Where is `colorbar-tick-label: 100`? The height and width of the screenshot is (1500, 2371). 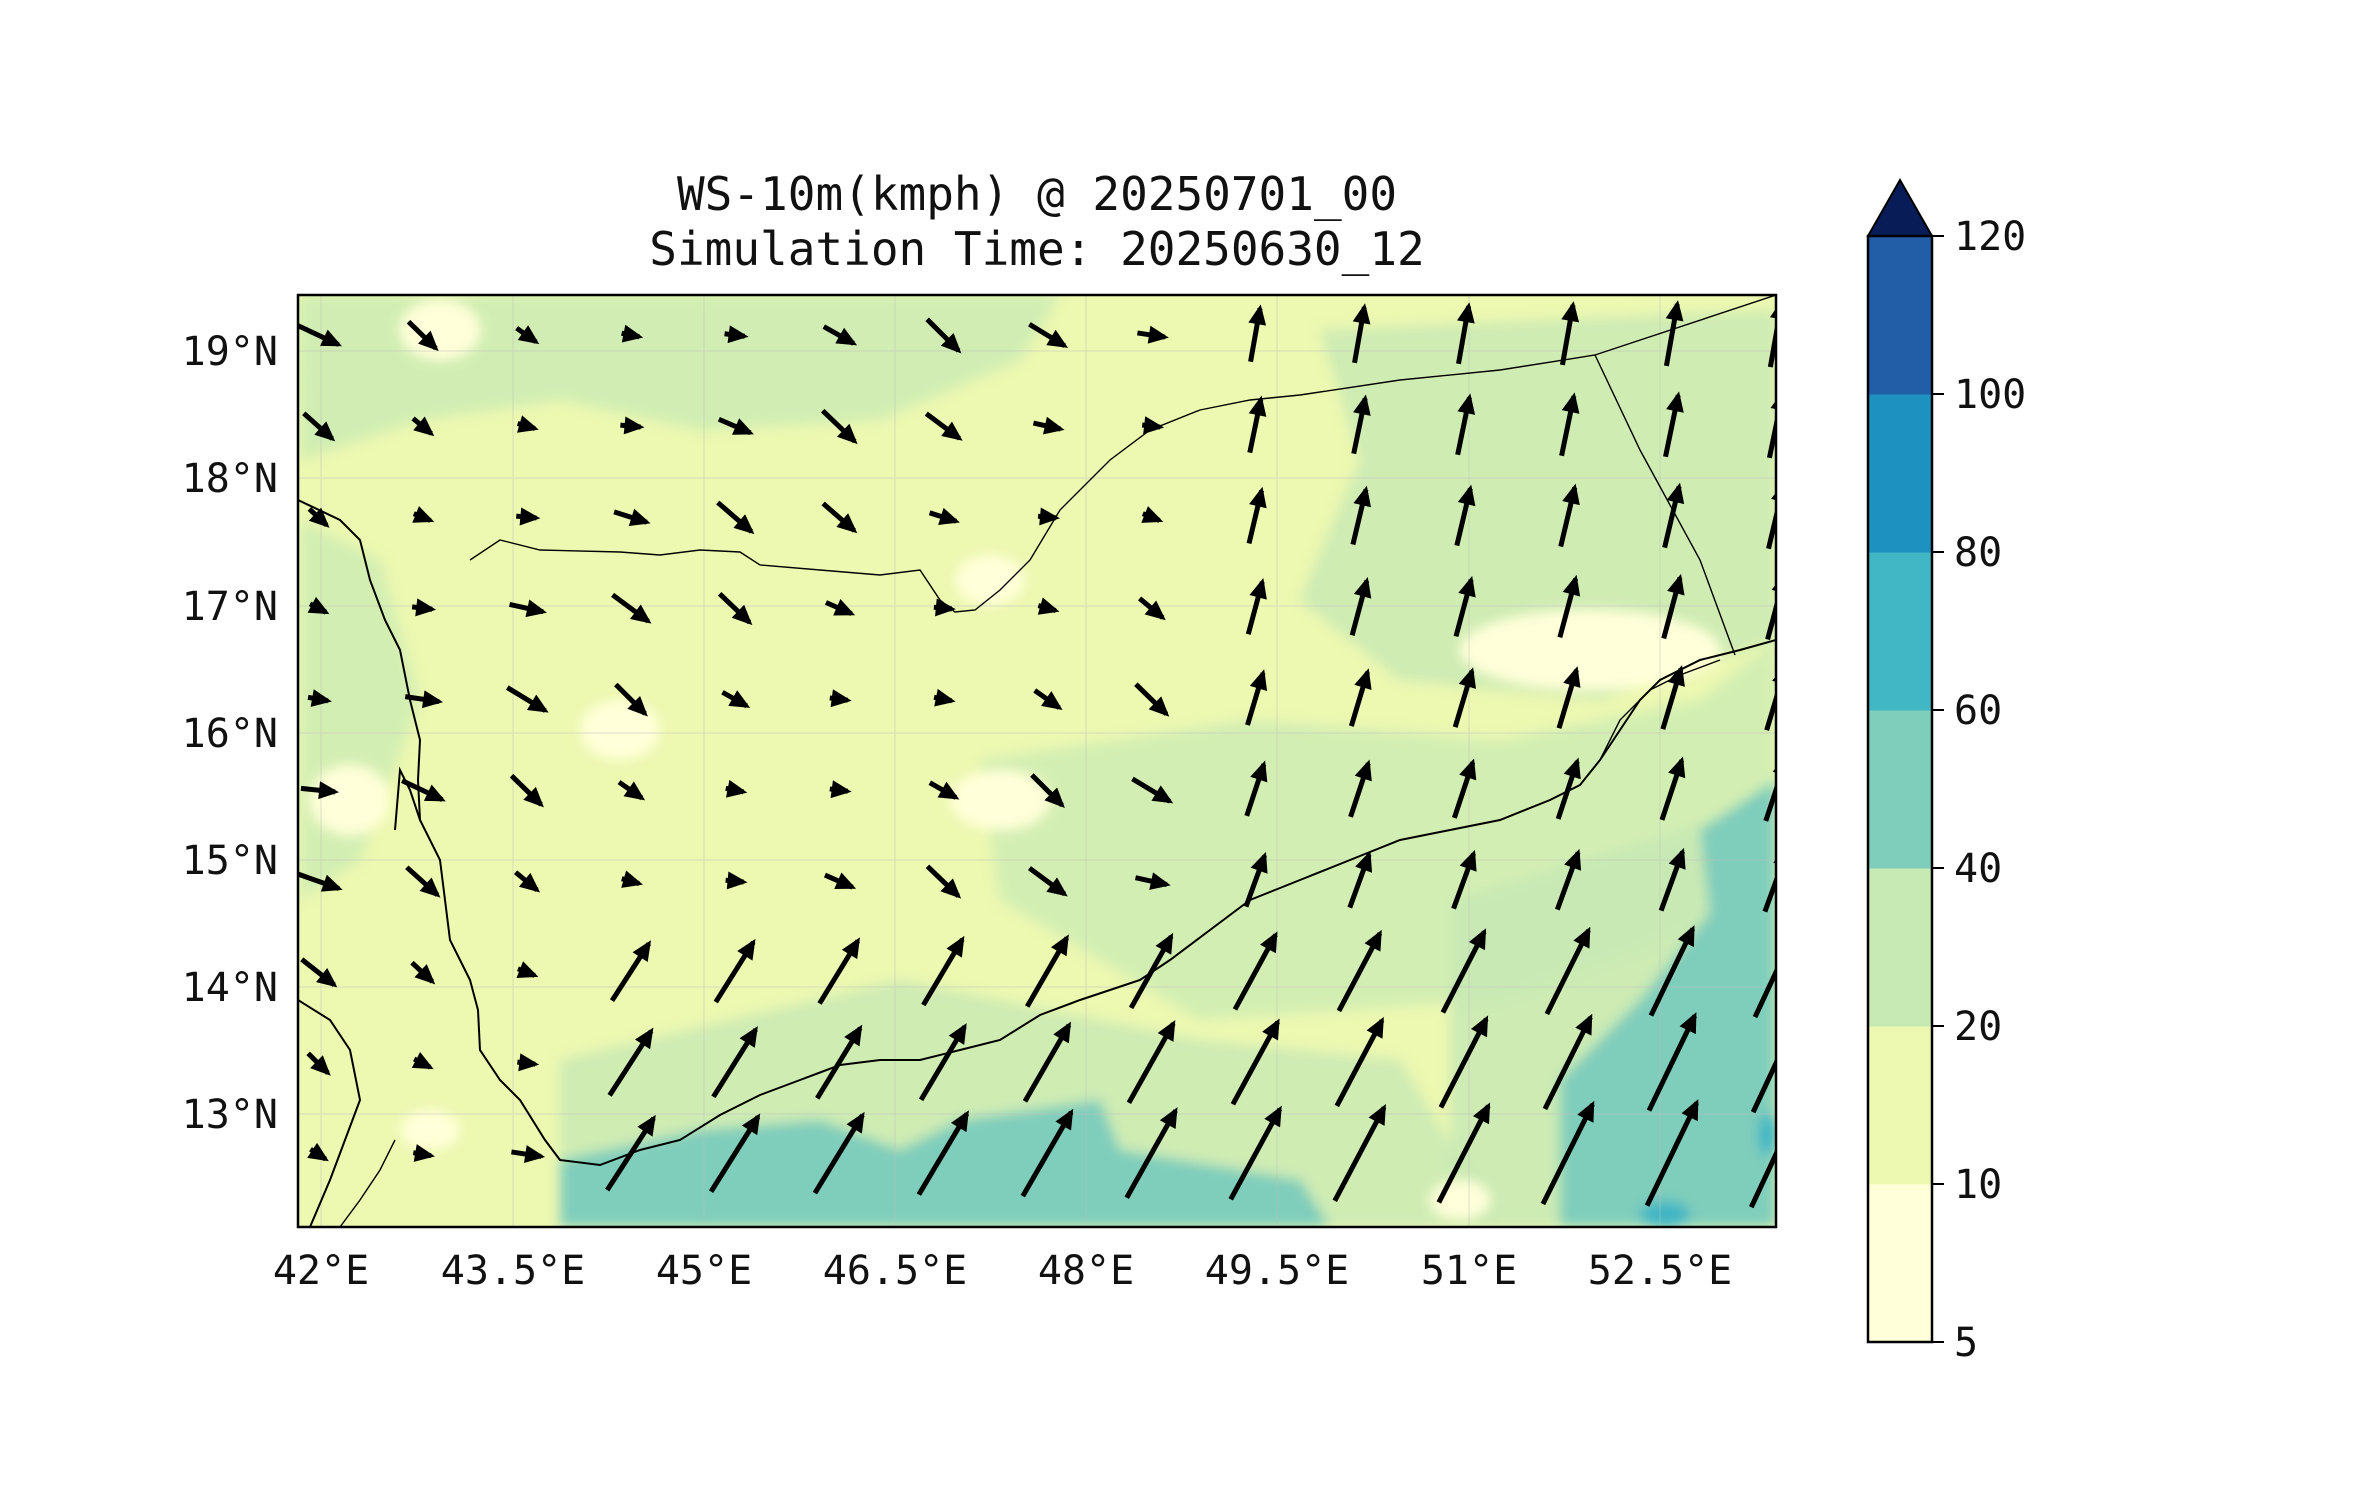 colorbar-tick-label: 100 is located at coordinates (1990, 395).